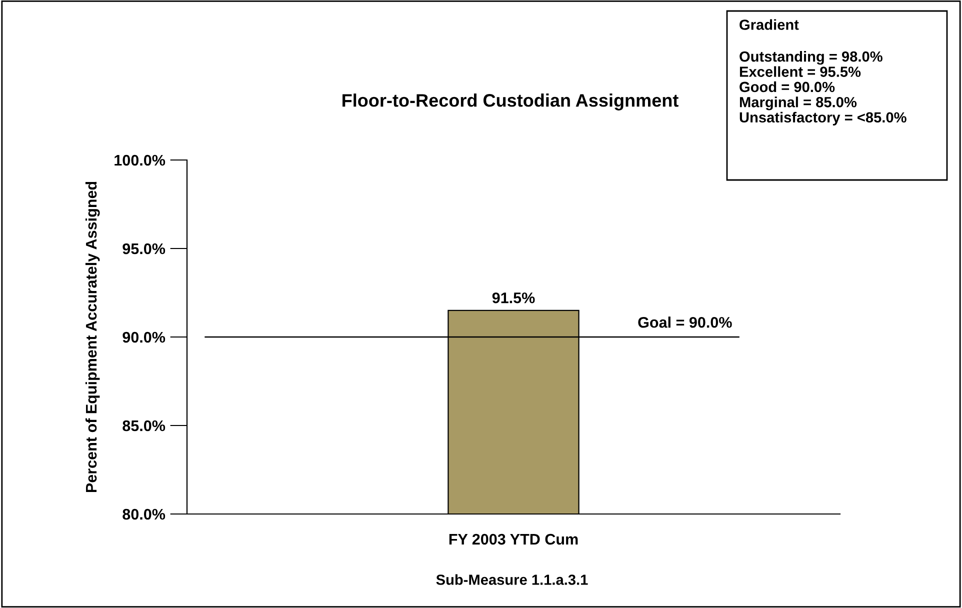 This screenshot has width=962, height=608. Describe the element at coordinates (513, 298) in the screenshot. I see `data-label: 91.5%` at that location.